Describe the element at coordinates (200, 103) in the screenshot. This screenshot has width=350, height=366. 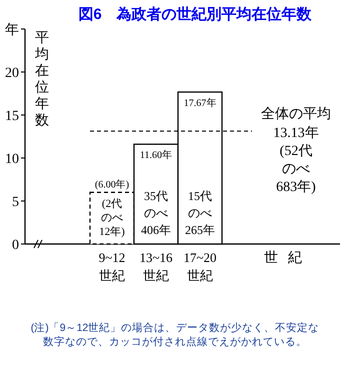
I see `data-label: 17.67年` at that location.